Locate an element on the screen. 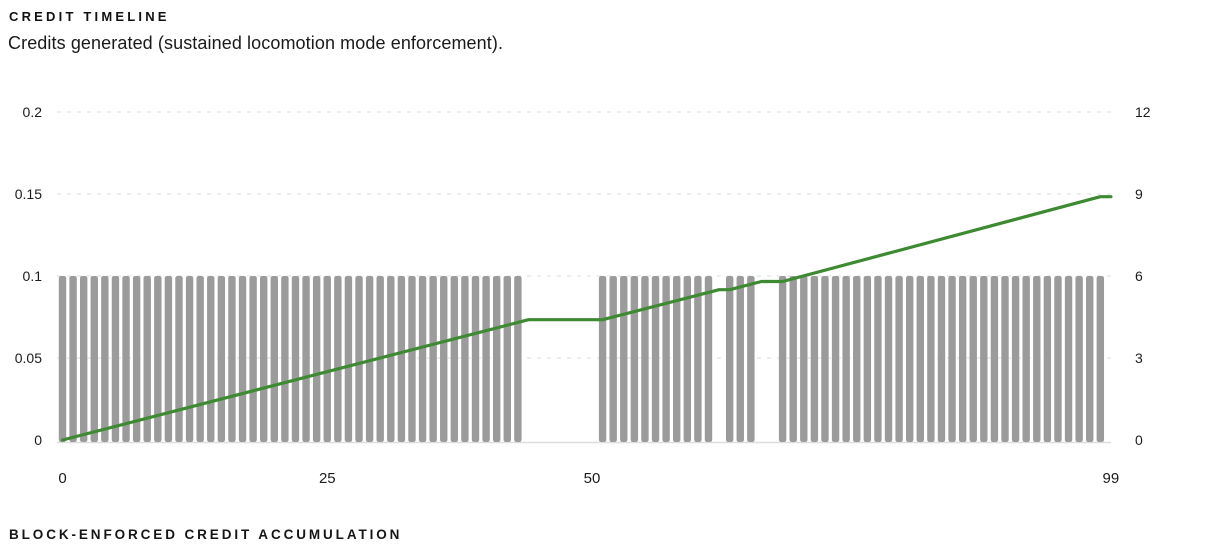 This screenshot has width=1222, height=554. right-axis-tick-label: 3 is located at coordinates (1139, 358).